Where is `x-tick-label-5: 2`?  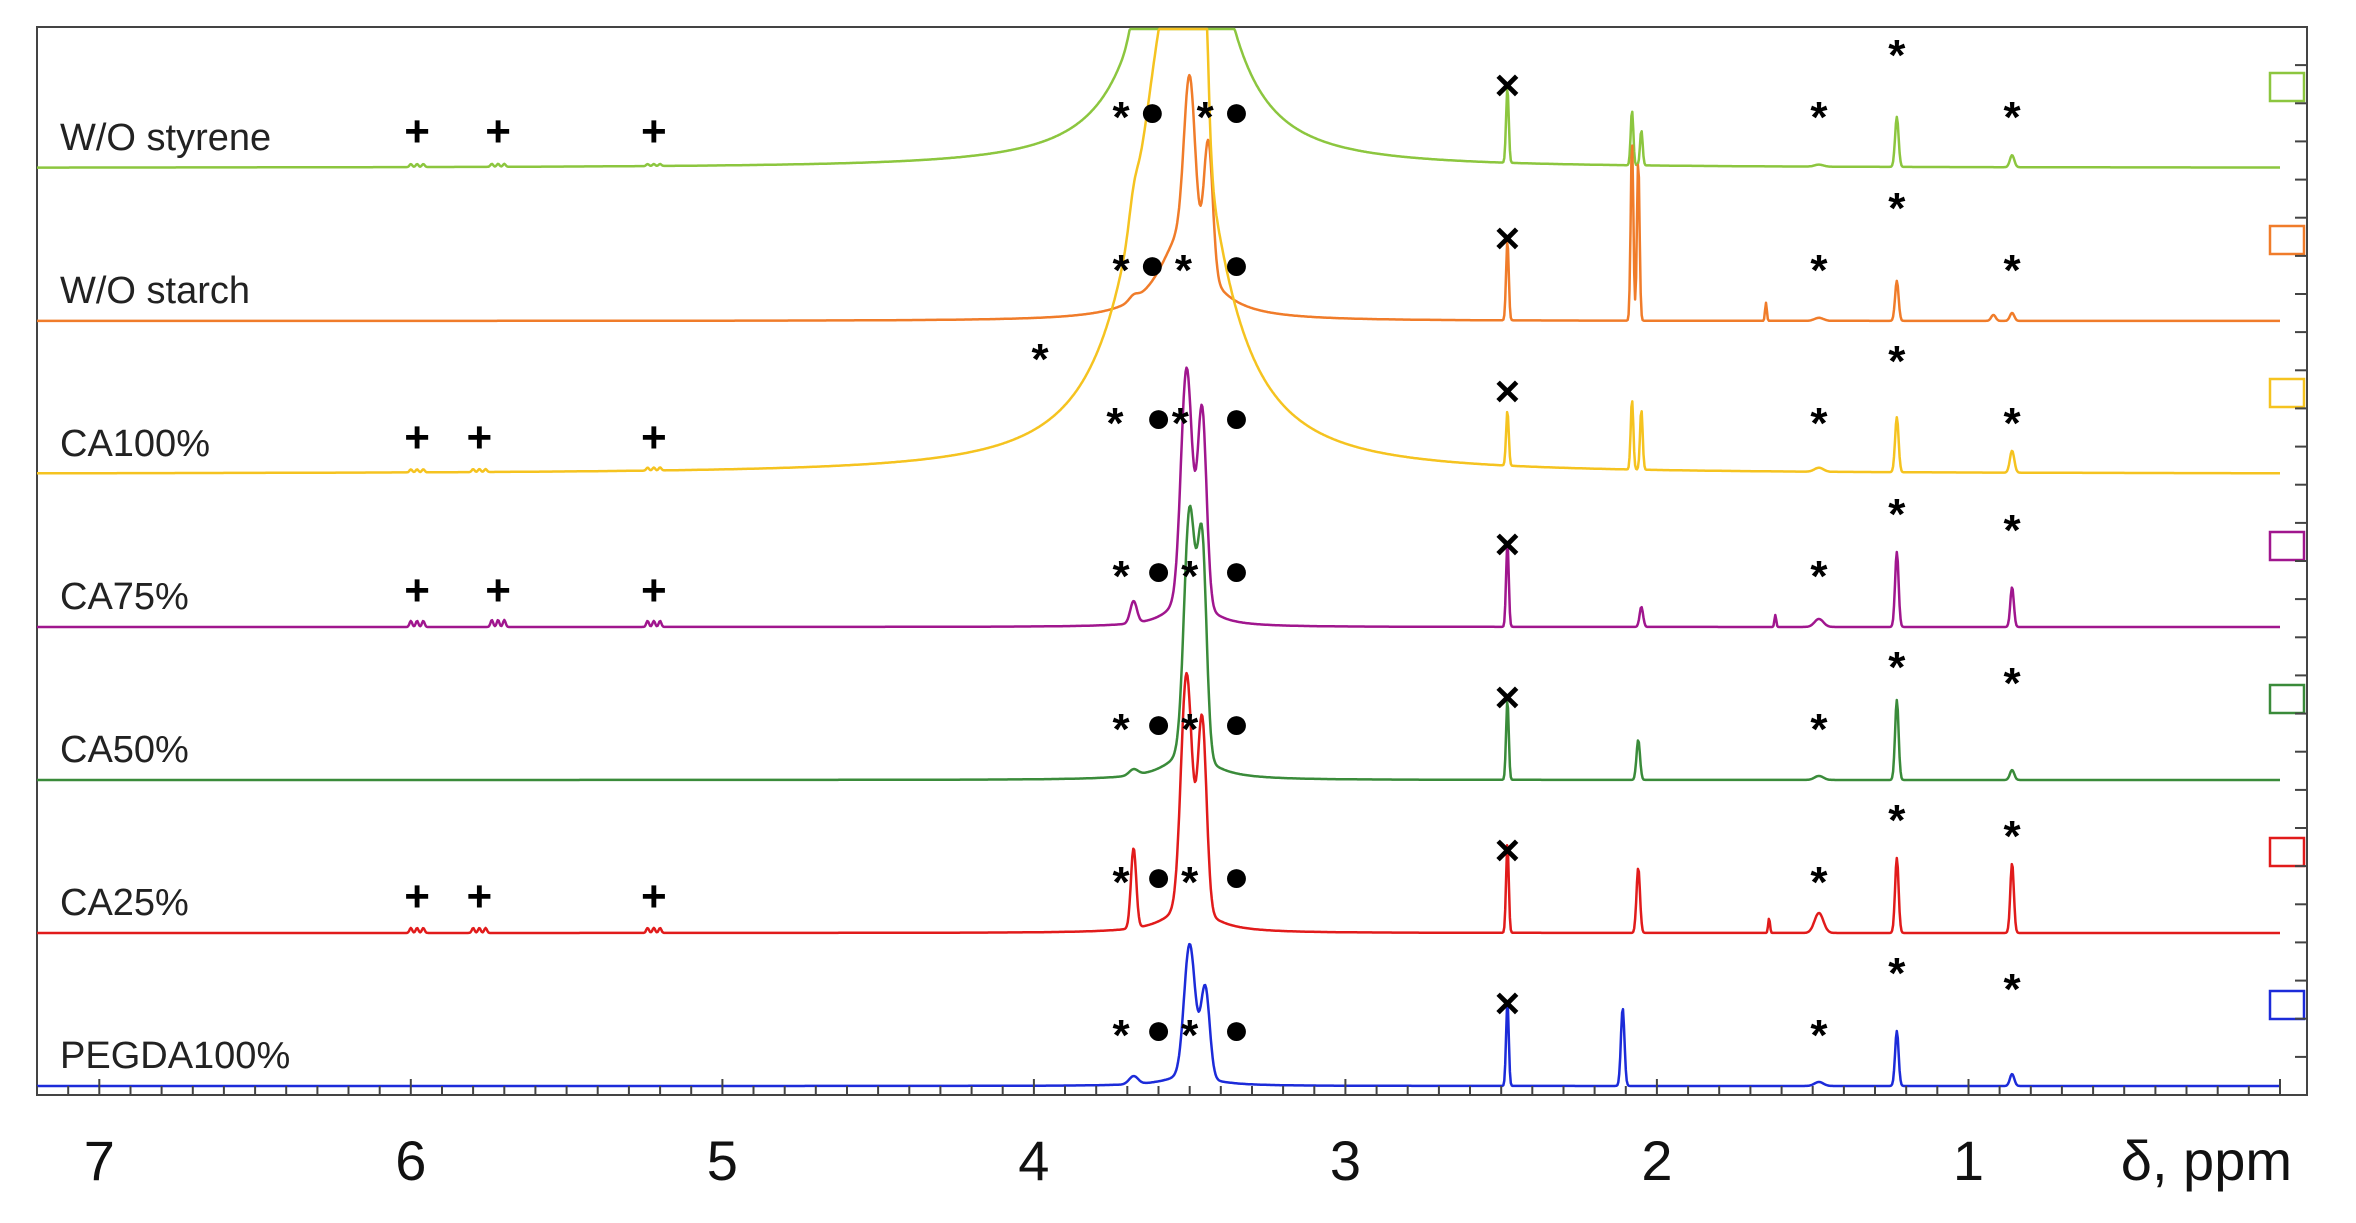
x-tick-label-5: 2 is located at coordinates (1656, 1160).